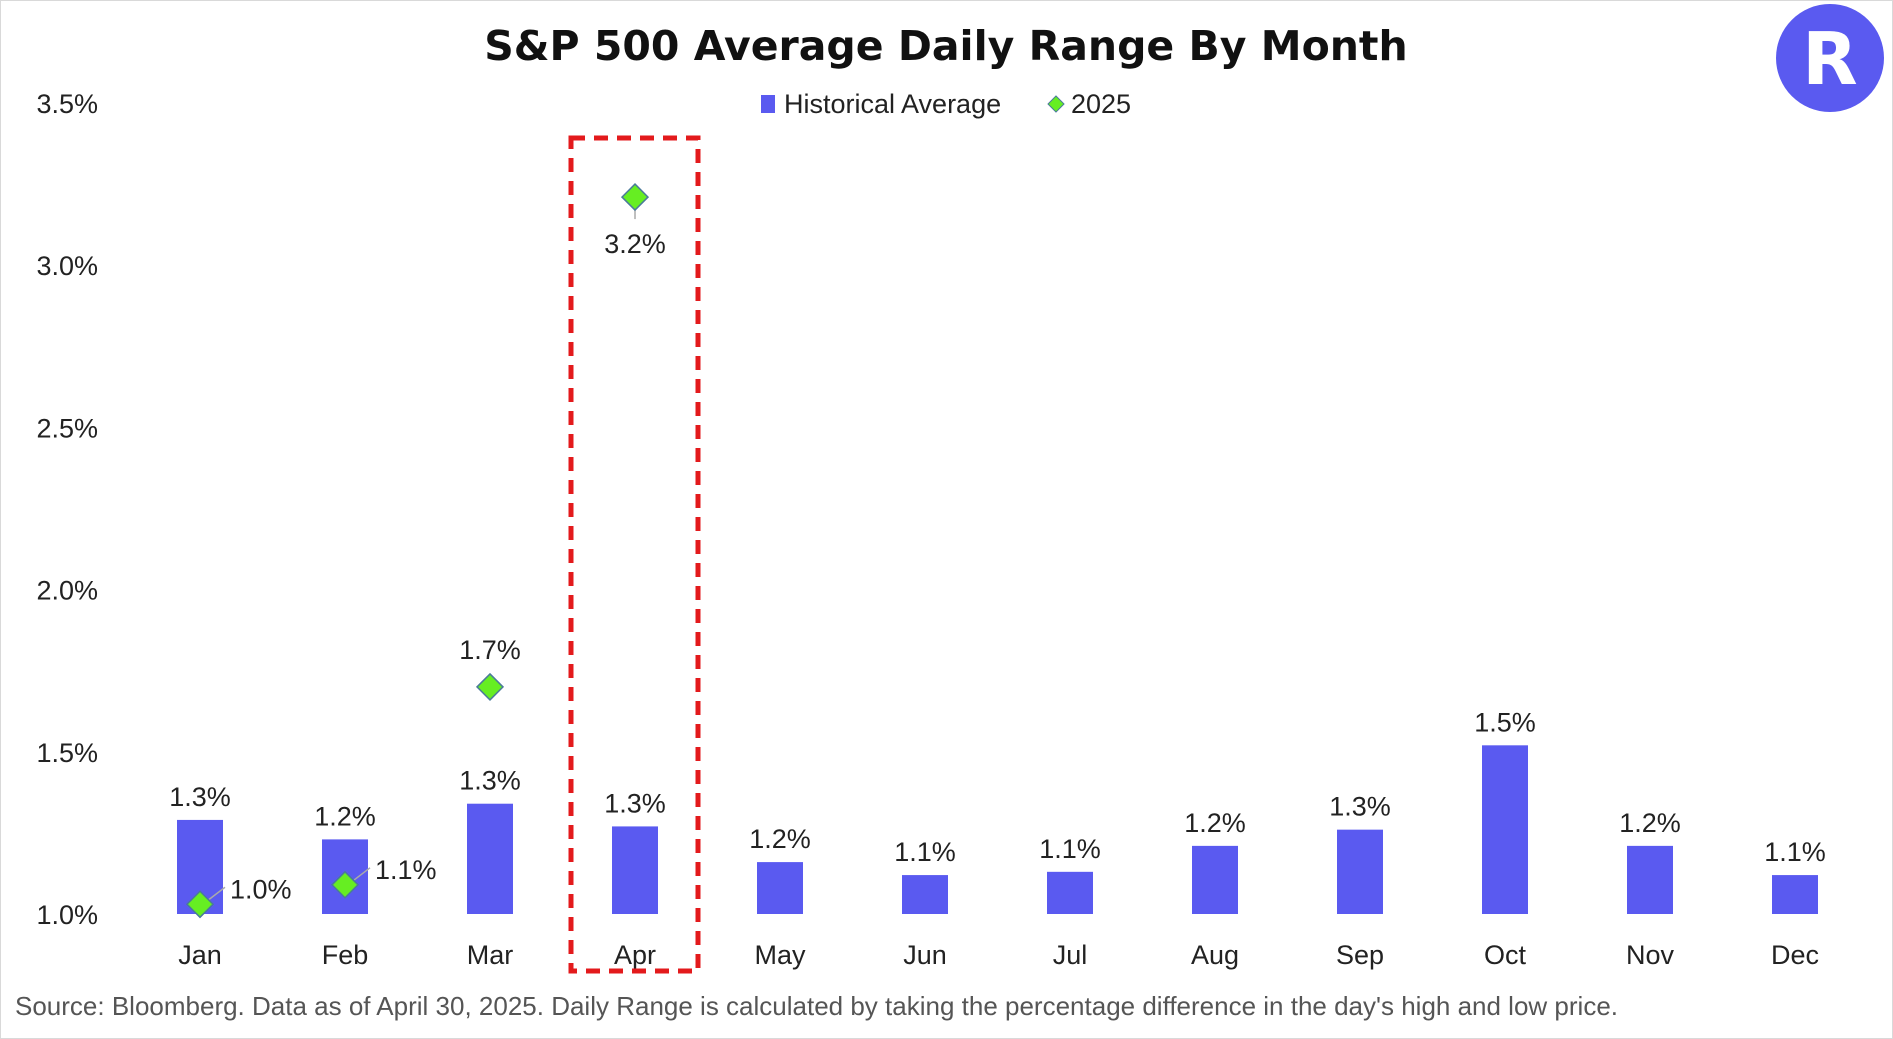 This screenshot has height=1039, width=1893. What do you see at coordinates (780, 888) in the screenshot?
I see `bar-may` at bounding box center [780, 888].